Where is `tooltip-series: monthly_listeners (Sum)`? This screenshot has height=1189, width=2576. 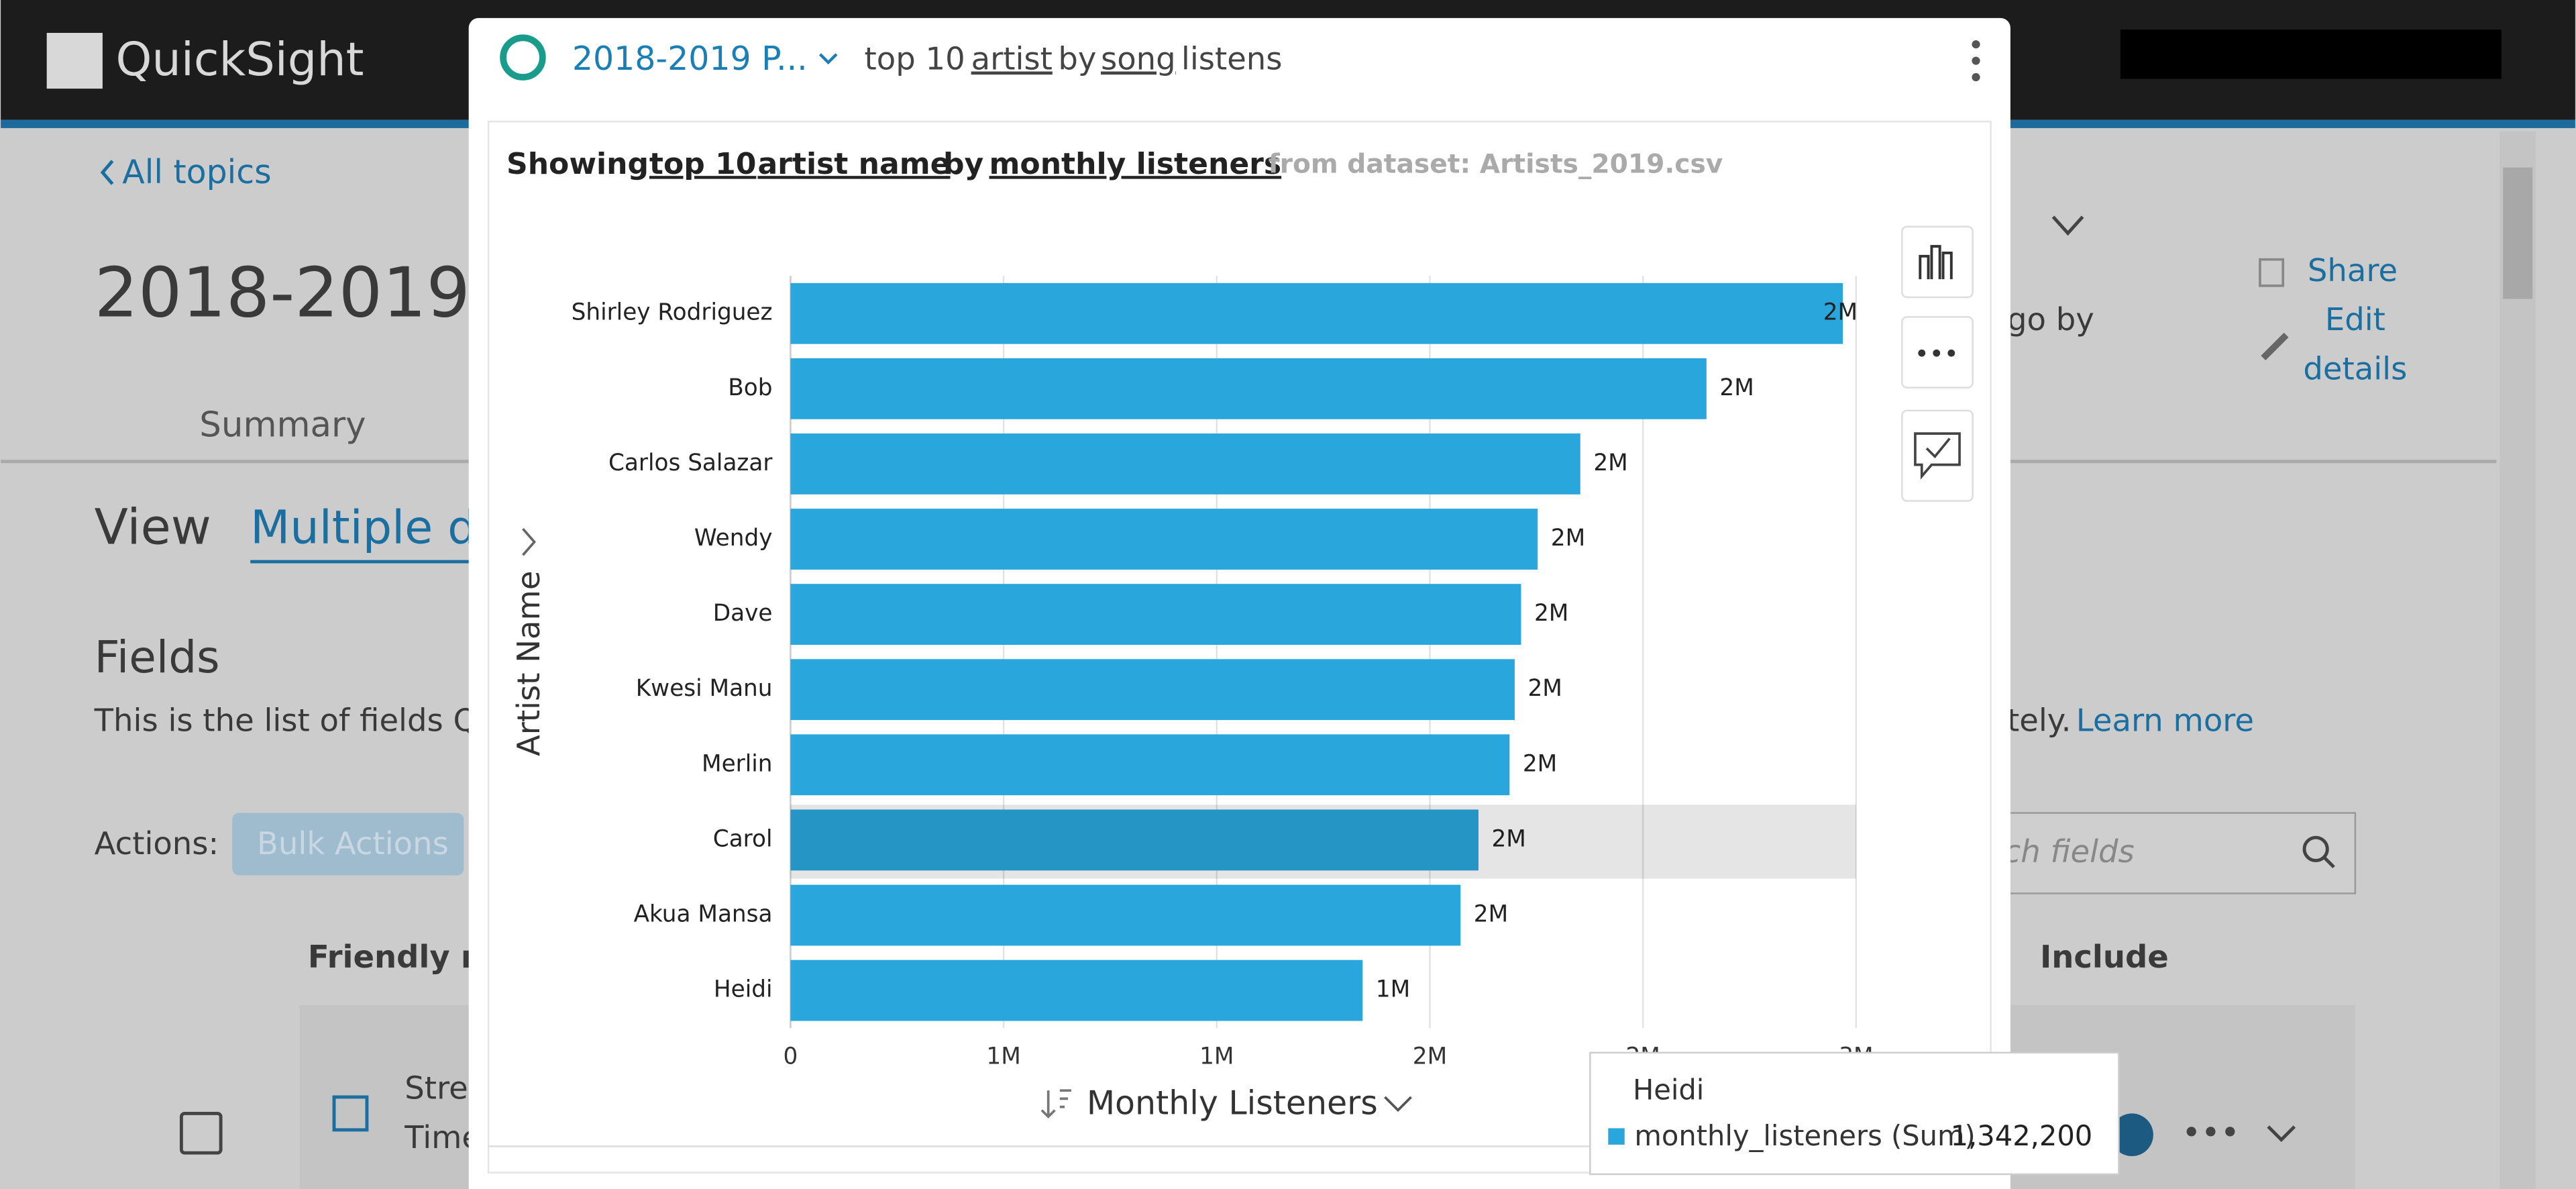 tooltip-series: monthly_listeners (Sum) is located at coordinates (1804, 1135).